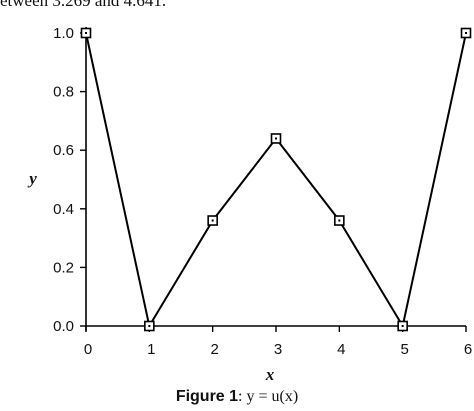  I want to click on figure-caption: Figure 1: y = u(x), so click(237, 397).